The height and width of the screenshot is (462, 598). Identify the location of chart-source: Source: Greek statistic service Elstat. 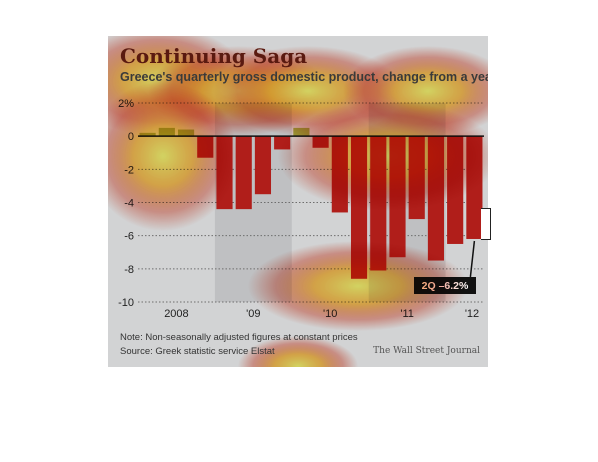
(197, 351).